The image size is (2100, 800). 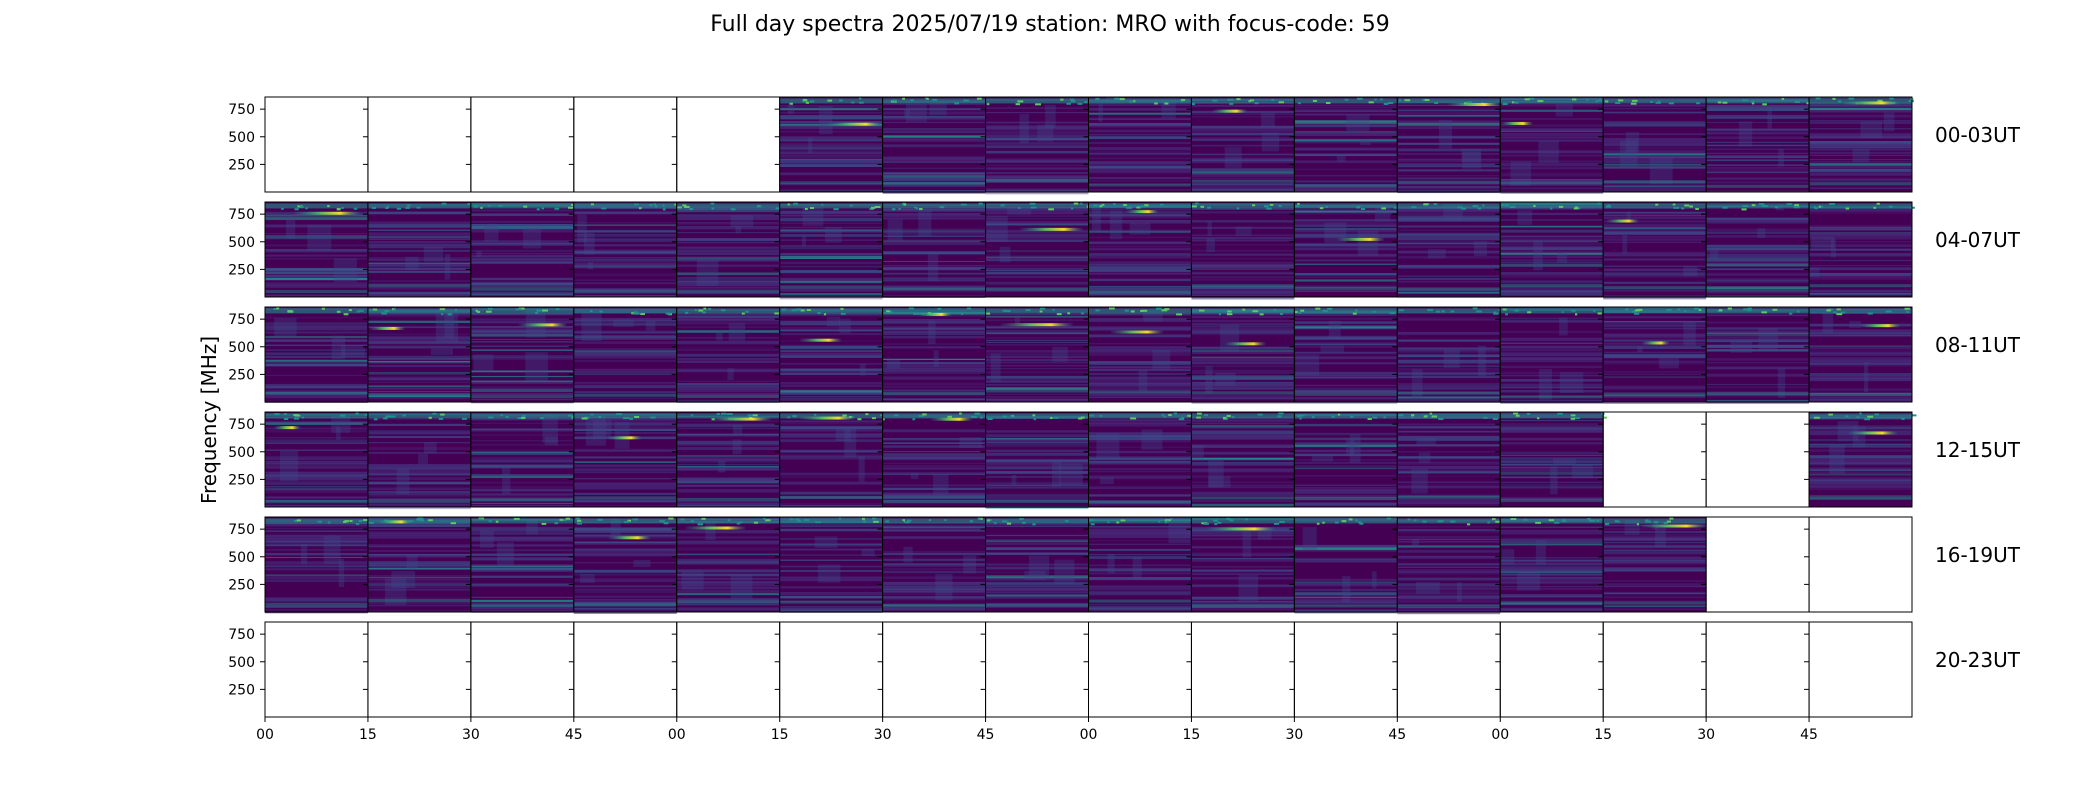 I want to click on empty-panel, so click(x=829, y=669).